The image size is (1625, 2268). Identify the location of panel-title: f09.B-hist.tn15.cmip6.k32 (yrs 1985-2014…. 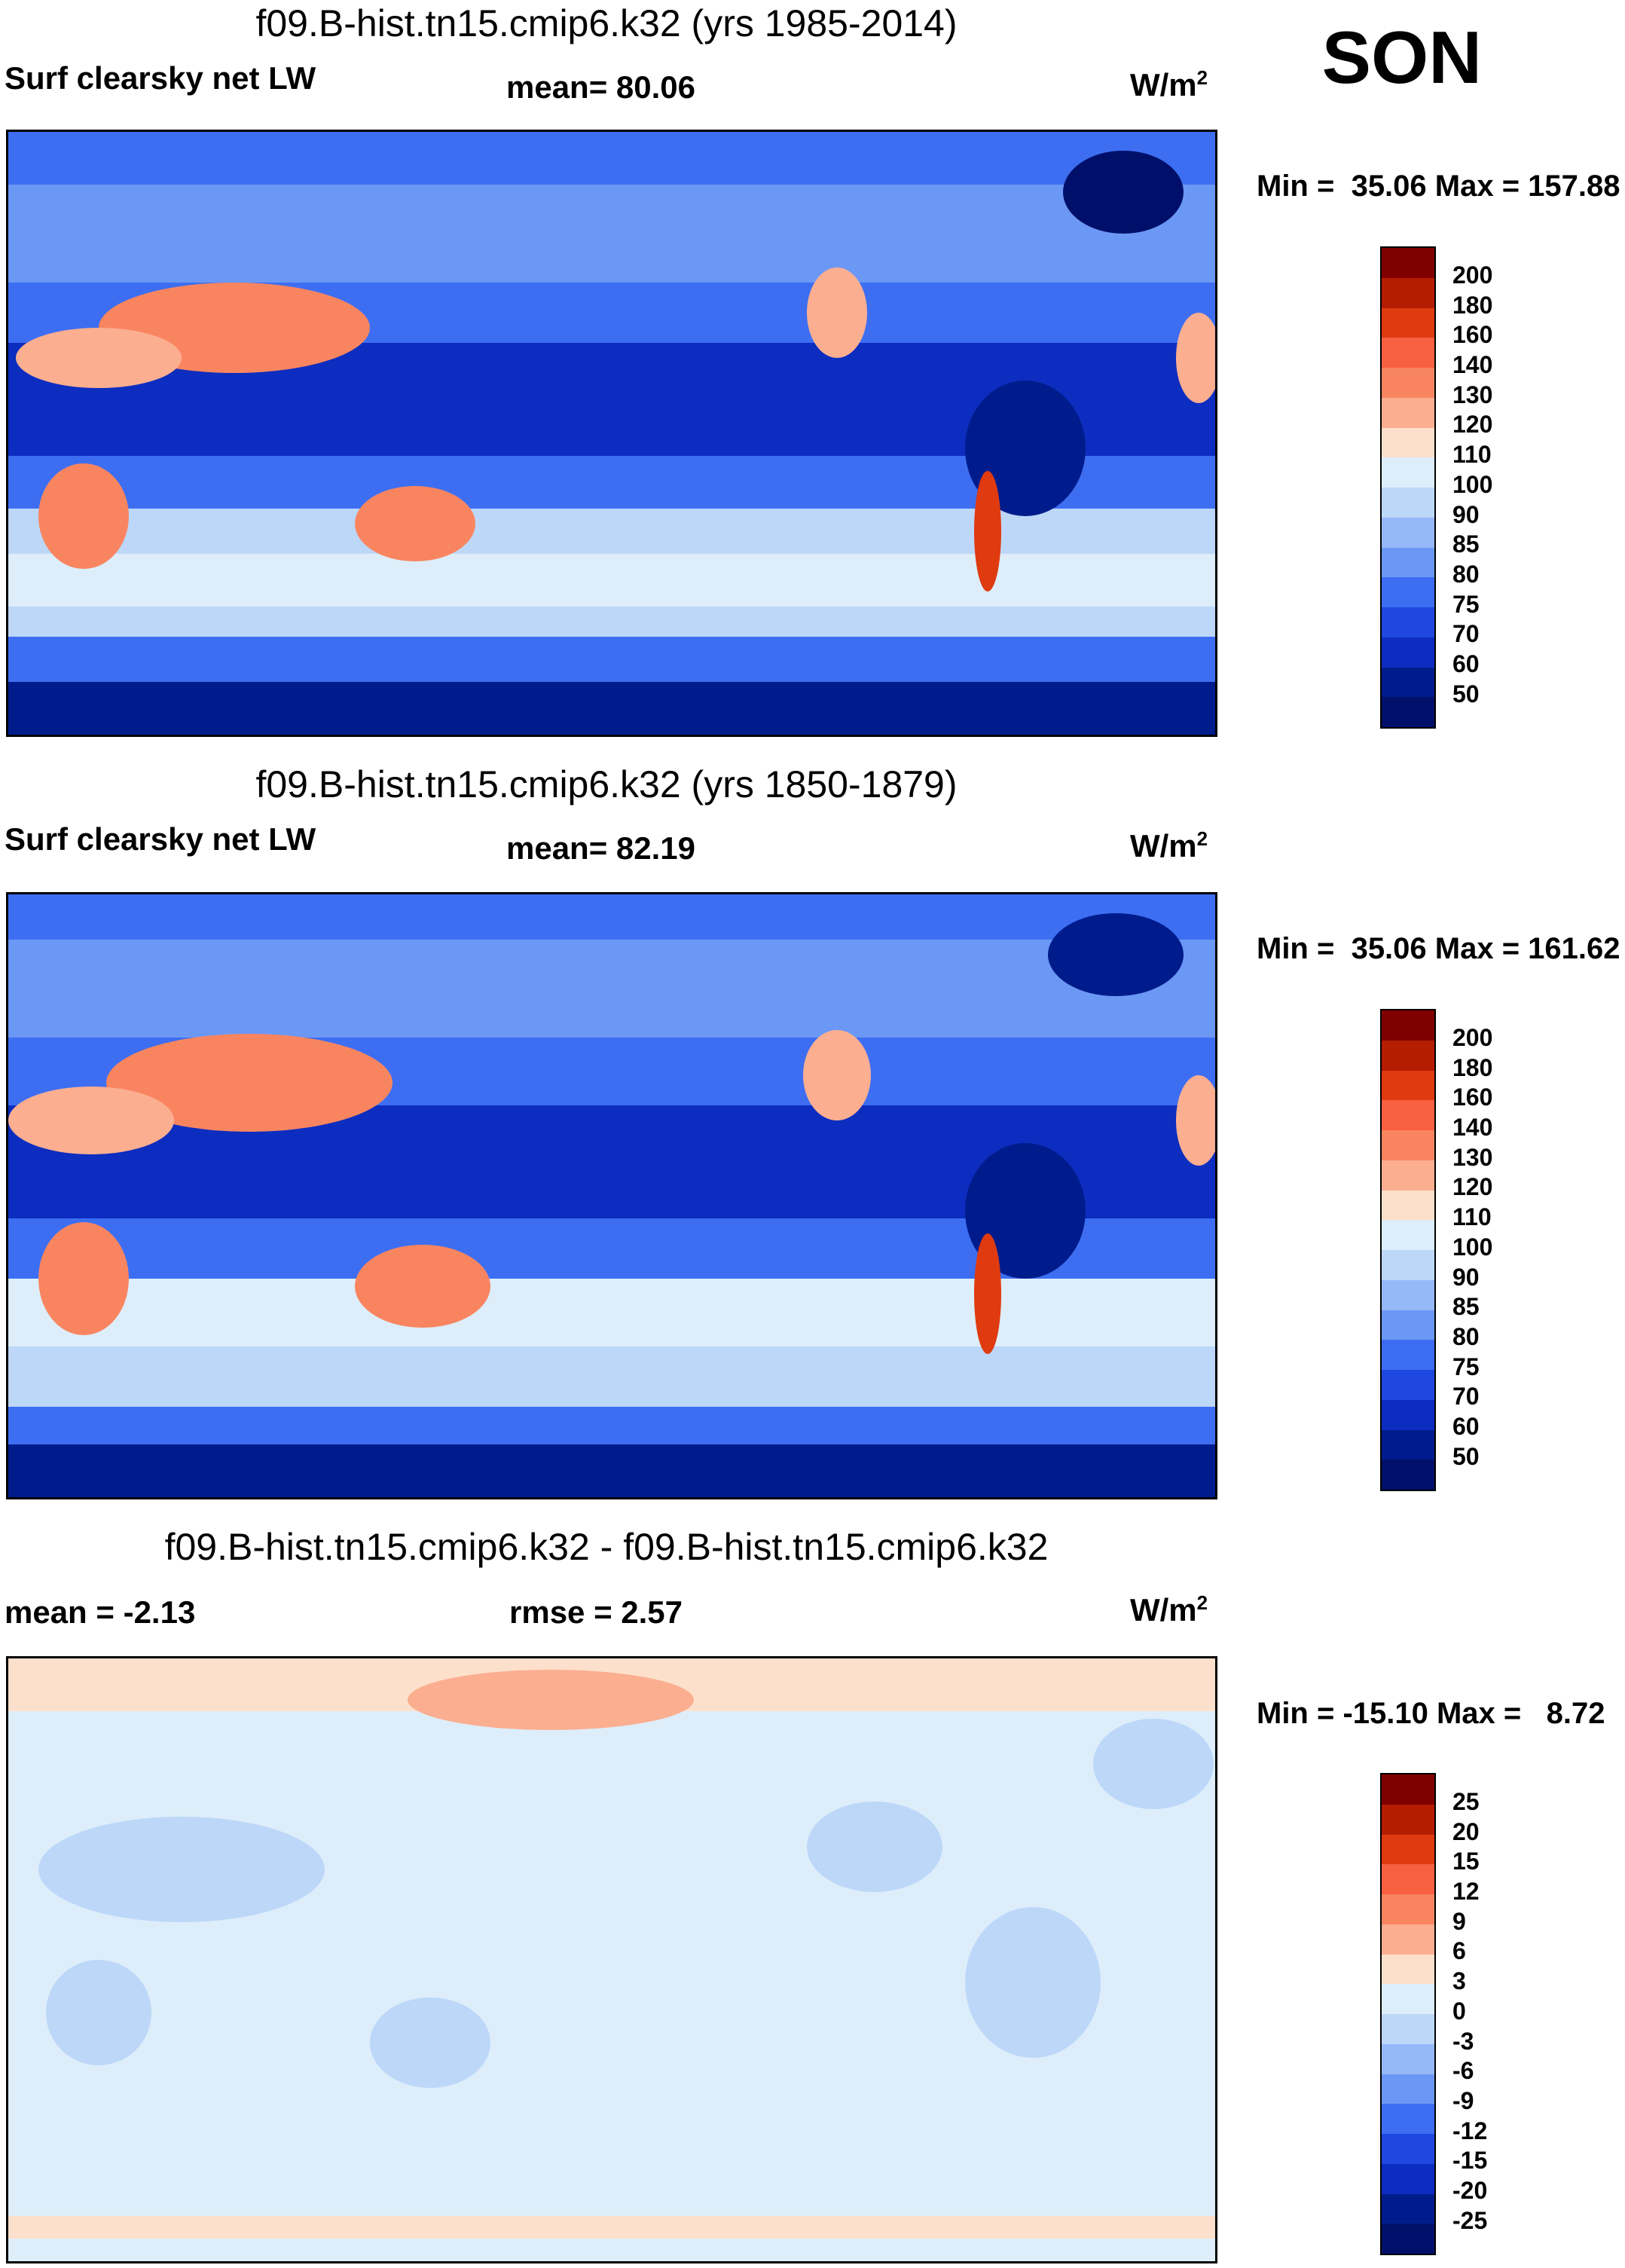
(606, 23).